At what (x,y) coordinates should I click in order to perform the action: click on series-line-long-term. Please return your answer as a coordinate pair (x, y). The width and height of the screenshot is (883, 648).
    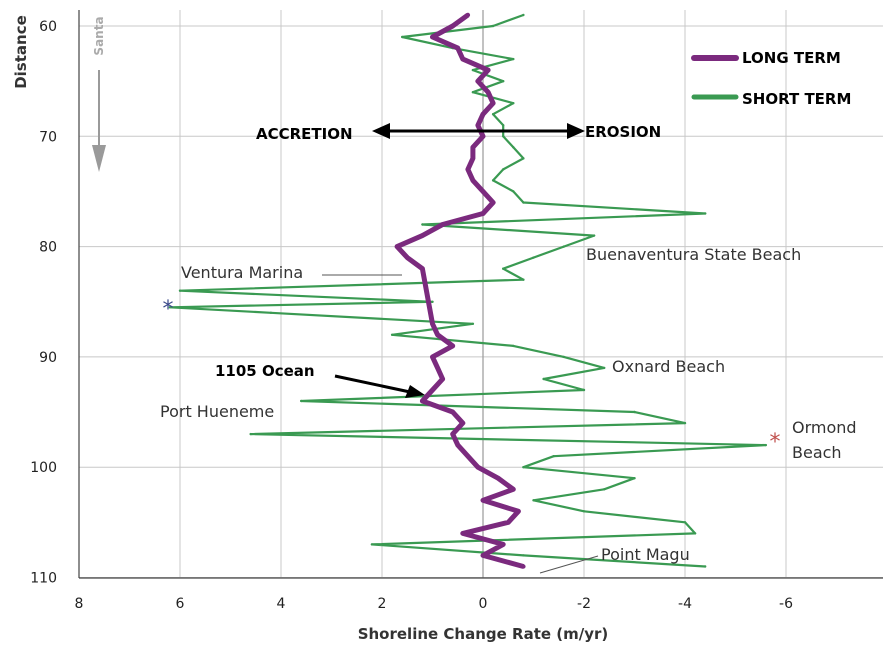
    Looking at the image, I should click on (459, 290).